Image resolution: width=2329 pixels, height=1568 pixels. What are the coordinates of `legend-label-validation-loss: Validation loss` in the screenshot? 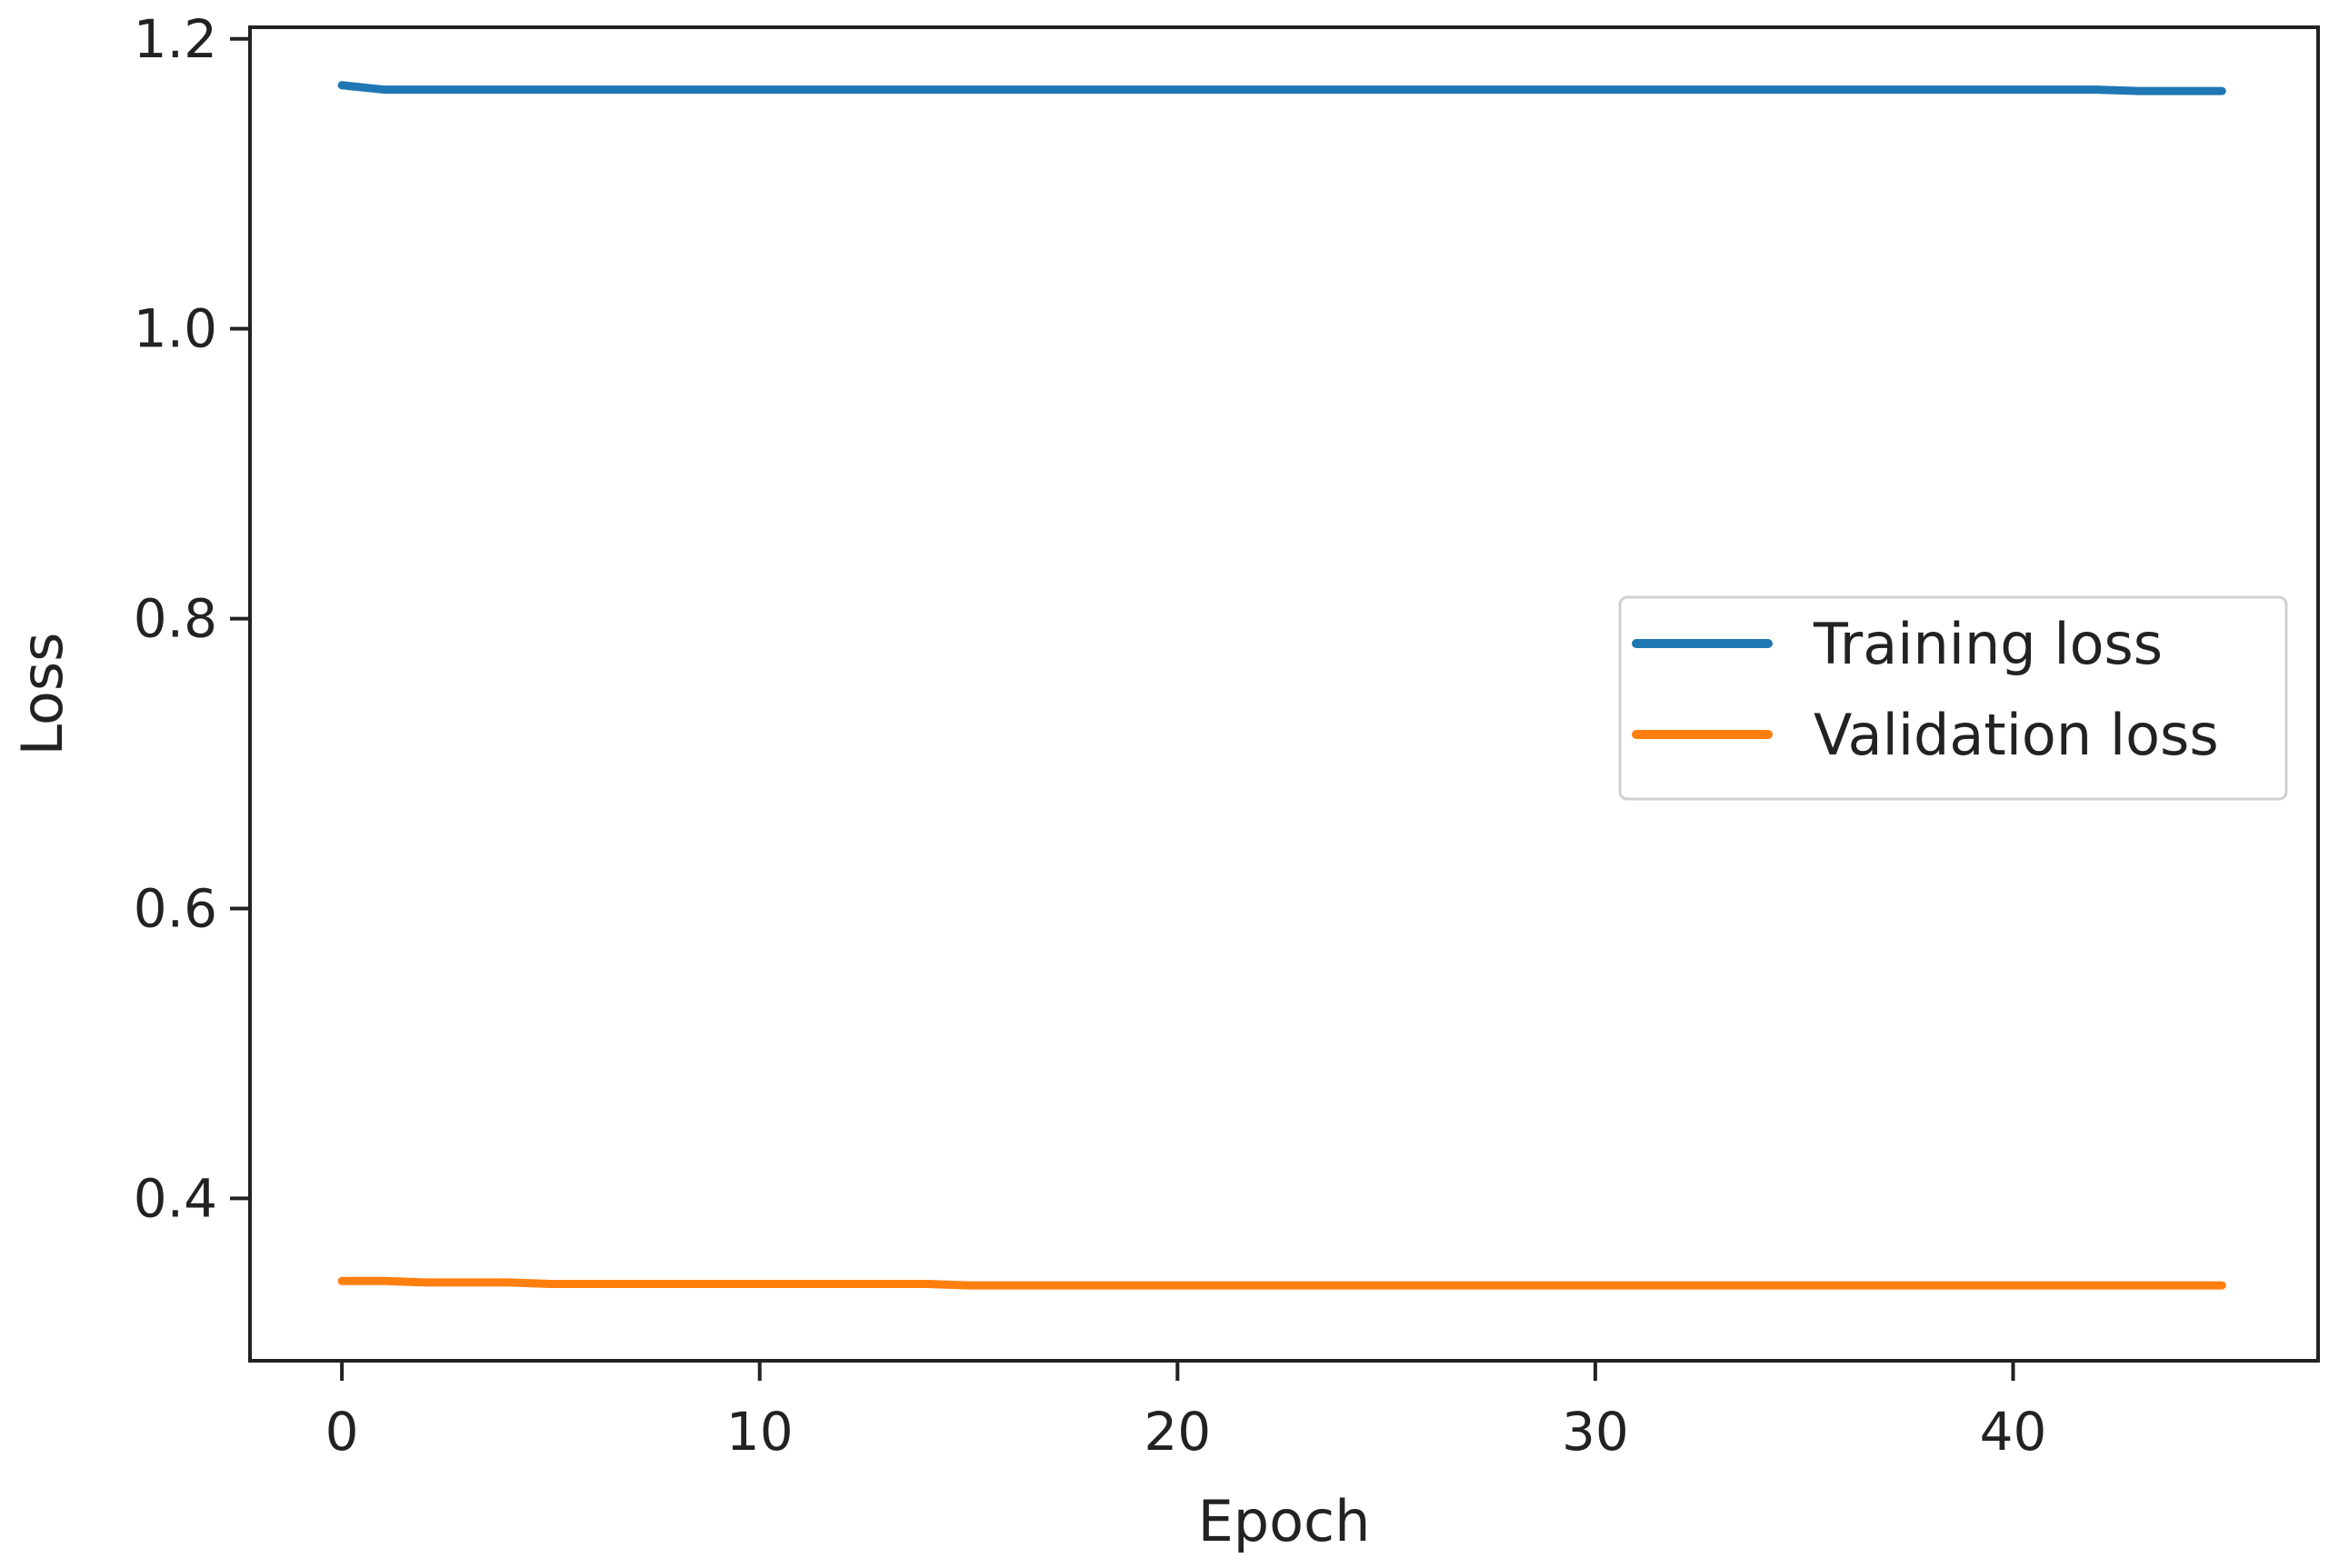 It's located at (2016, 735).